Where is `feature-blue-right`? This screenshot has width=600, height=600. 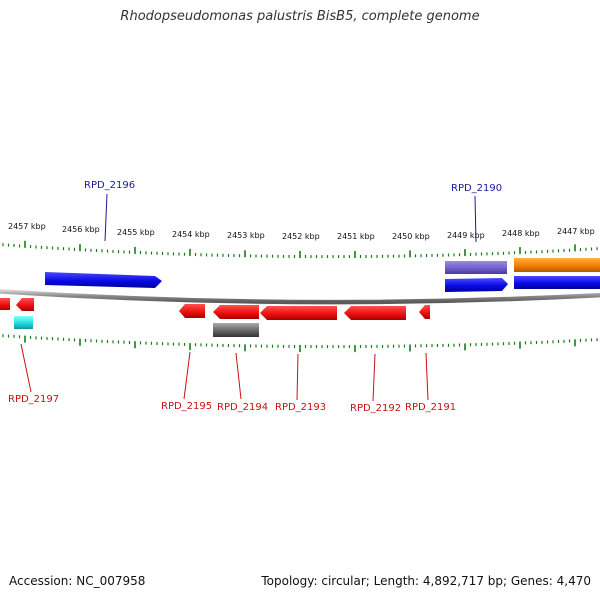
feature-blue-right is located at coordinates (557, 282).